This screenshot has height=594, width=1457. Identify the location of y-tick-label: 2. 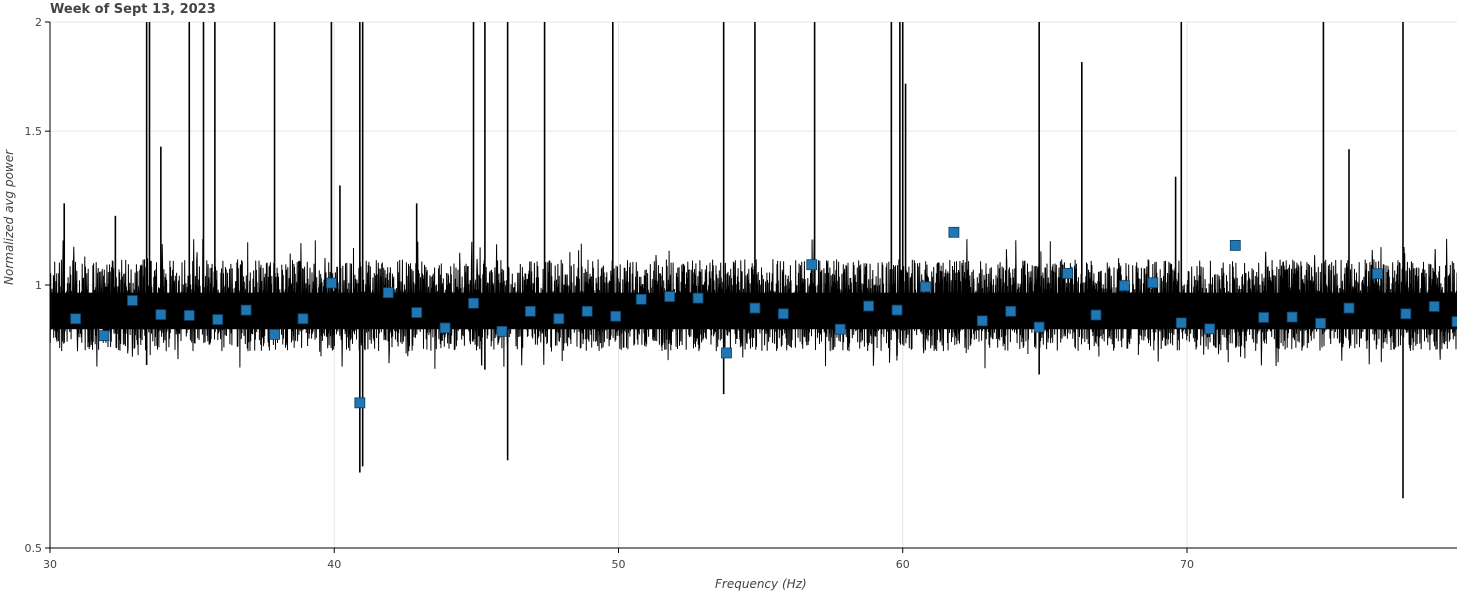
(38, 22).